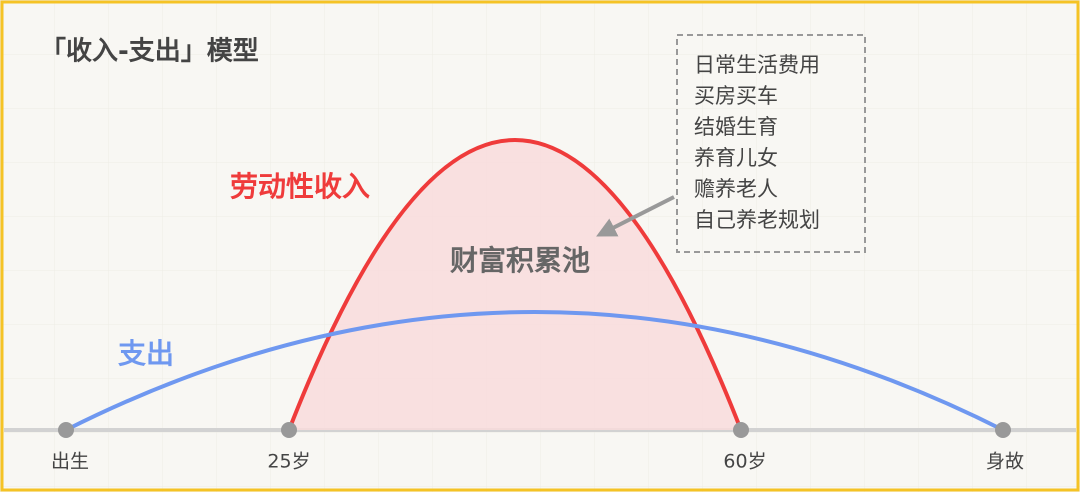  What do you see at coordinates (635, 216) in the screenshot?
I see `pointer-arrow` at bounding box center [635, 216].